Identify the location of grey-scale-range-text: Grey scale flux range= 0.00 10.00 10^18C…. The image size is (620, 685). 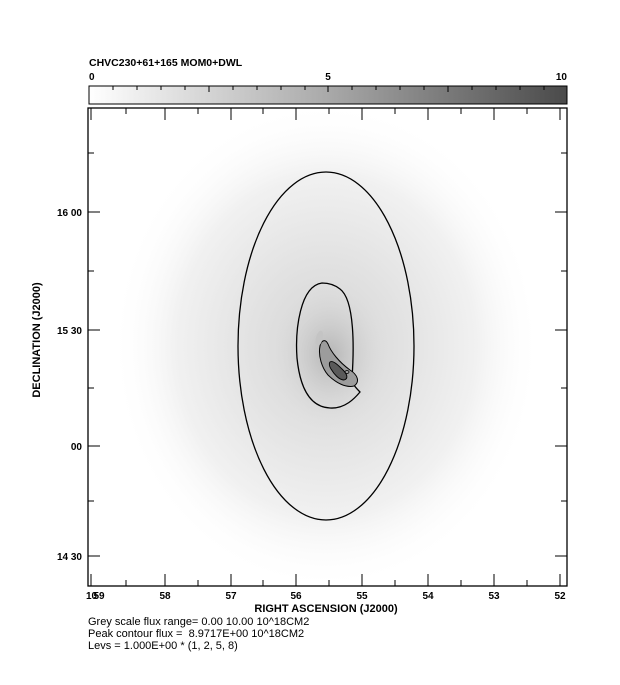
(199, 622).